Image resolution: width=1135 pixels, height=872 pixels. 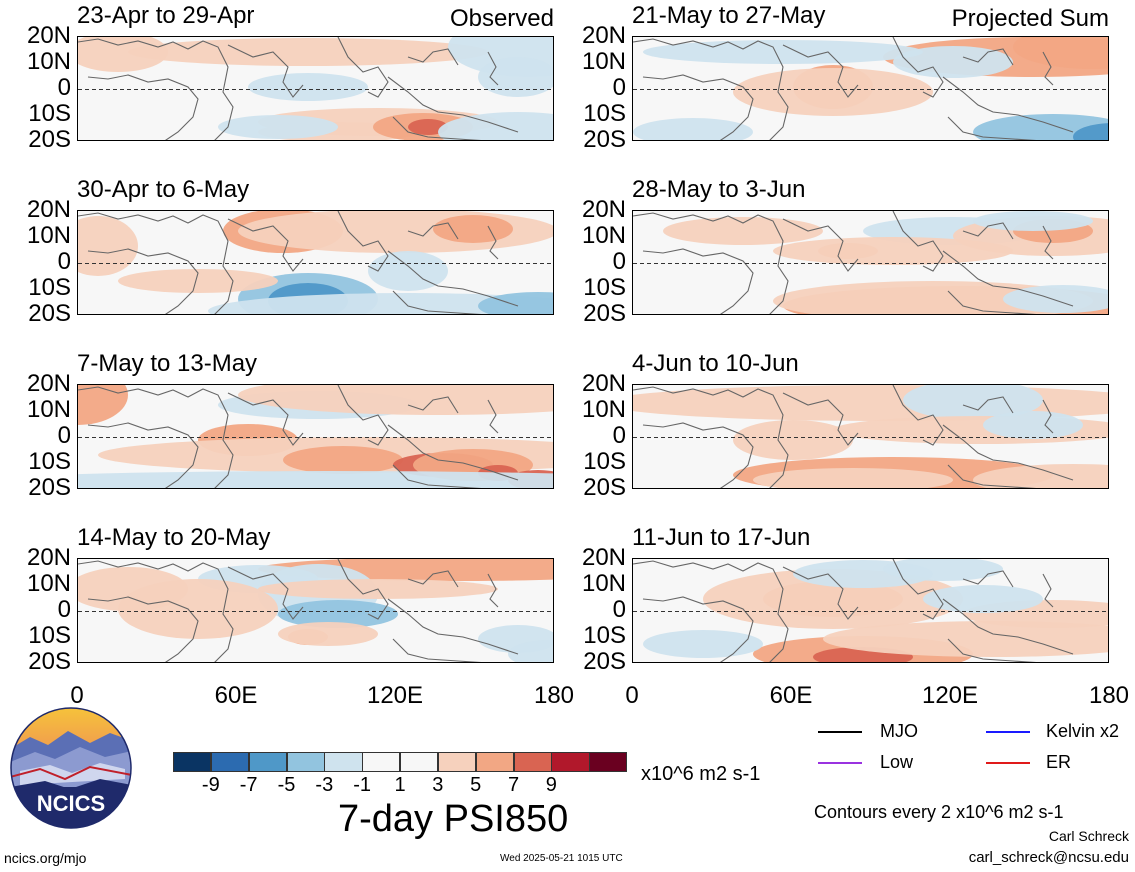 What do you see at coordinates (324, 785) in the screenshot?
I see `colorbar-tick-label: -3` at bounding box center [324, 785].